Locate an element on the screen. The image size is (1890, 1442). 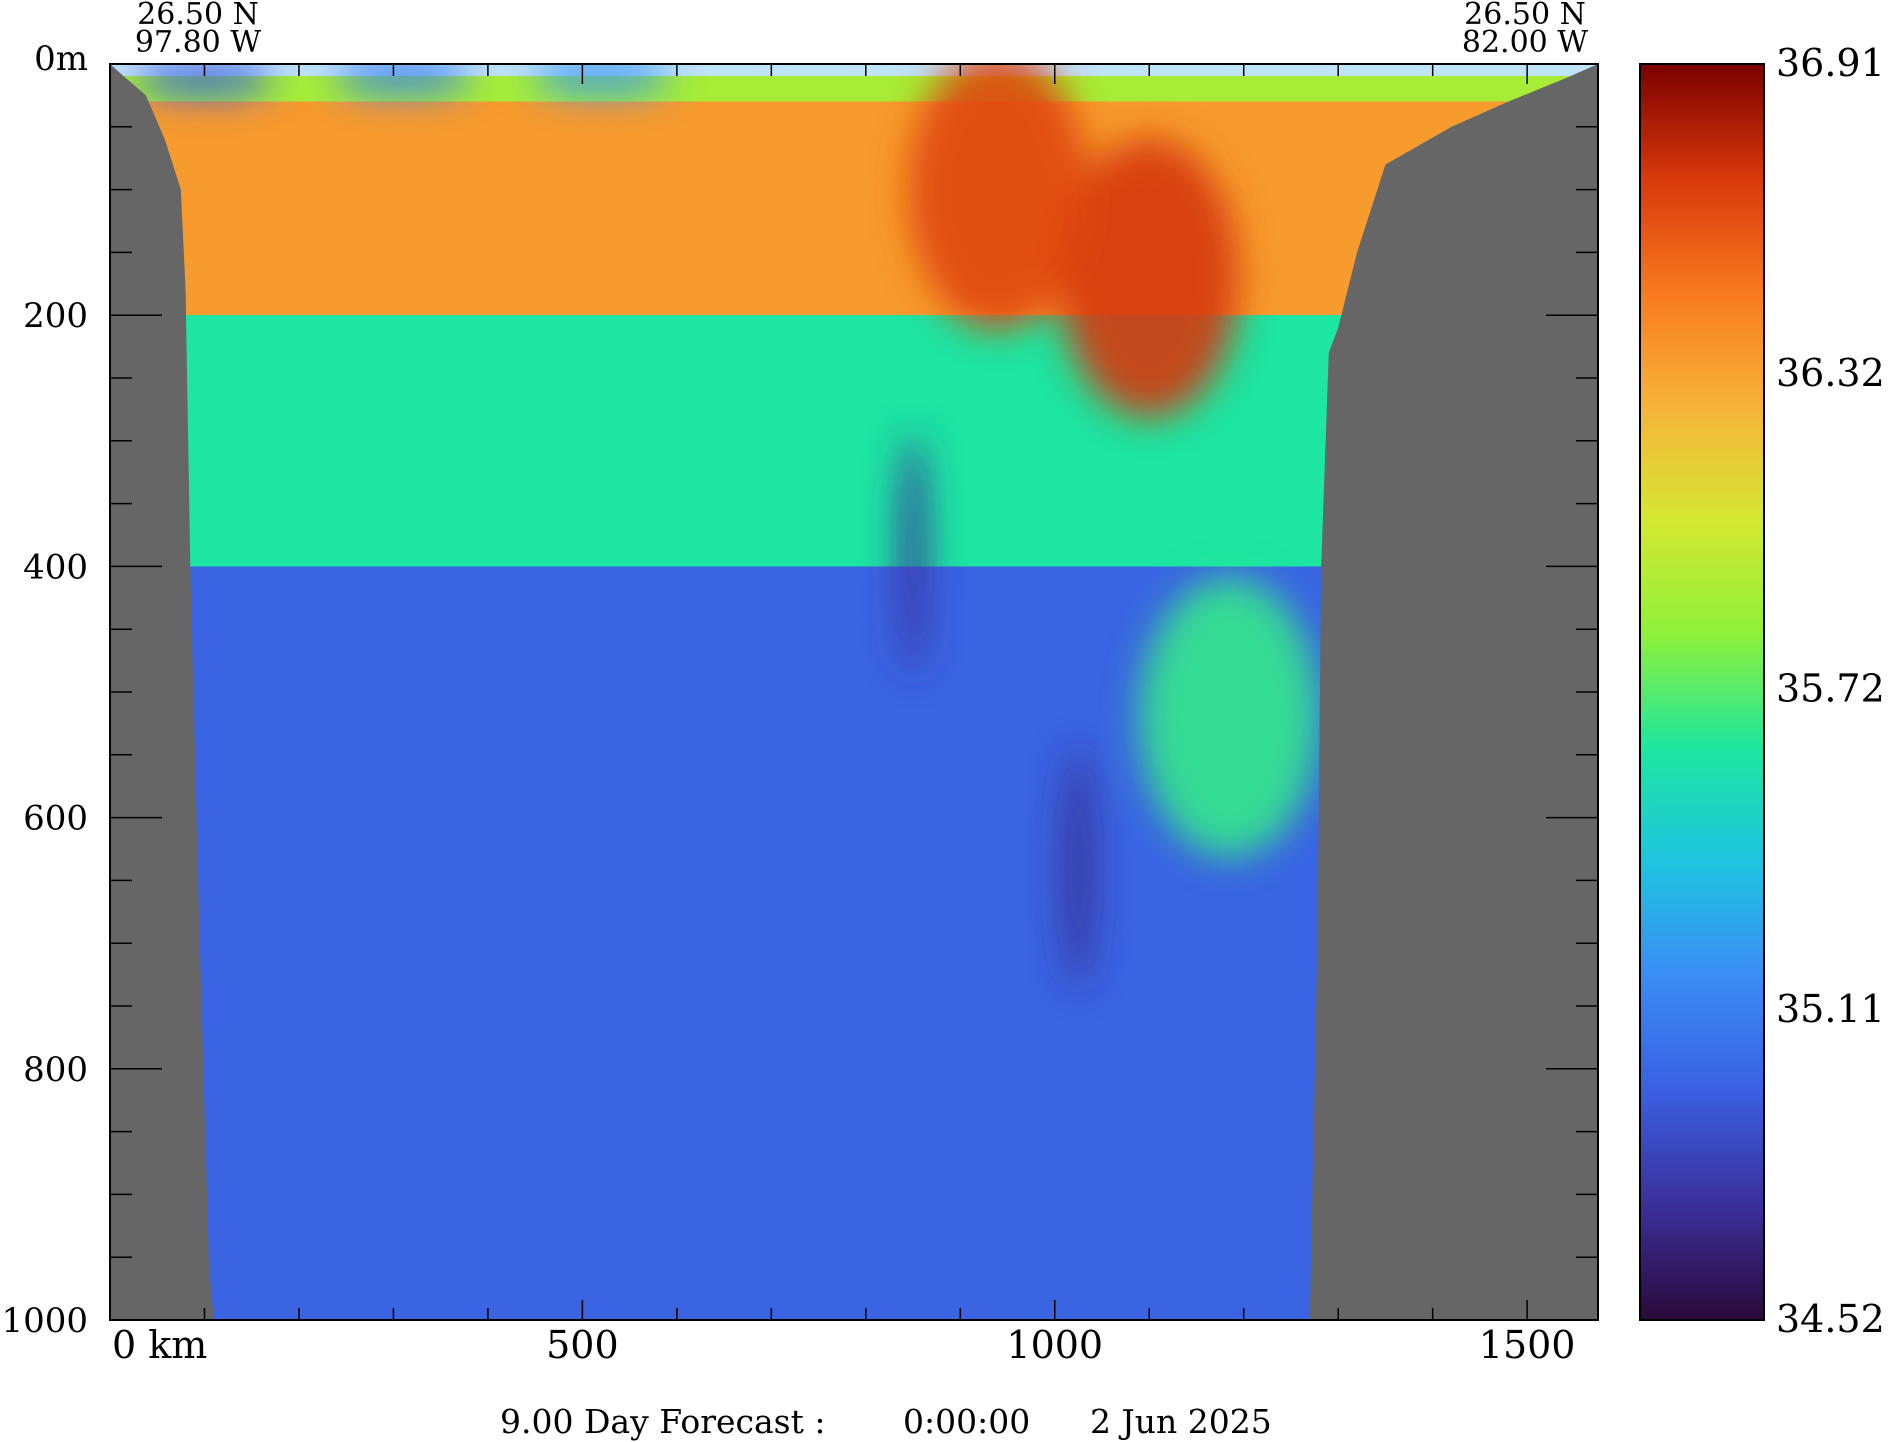
colorbar-tick-label: 36.91 is located at coordinates (1830, 63).